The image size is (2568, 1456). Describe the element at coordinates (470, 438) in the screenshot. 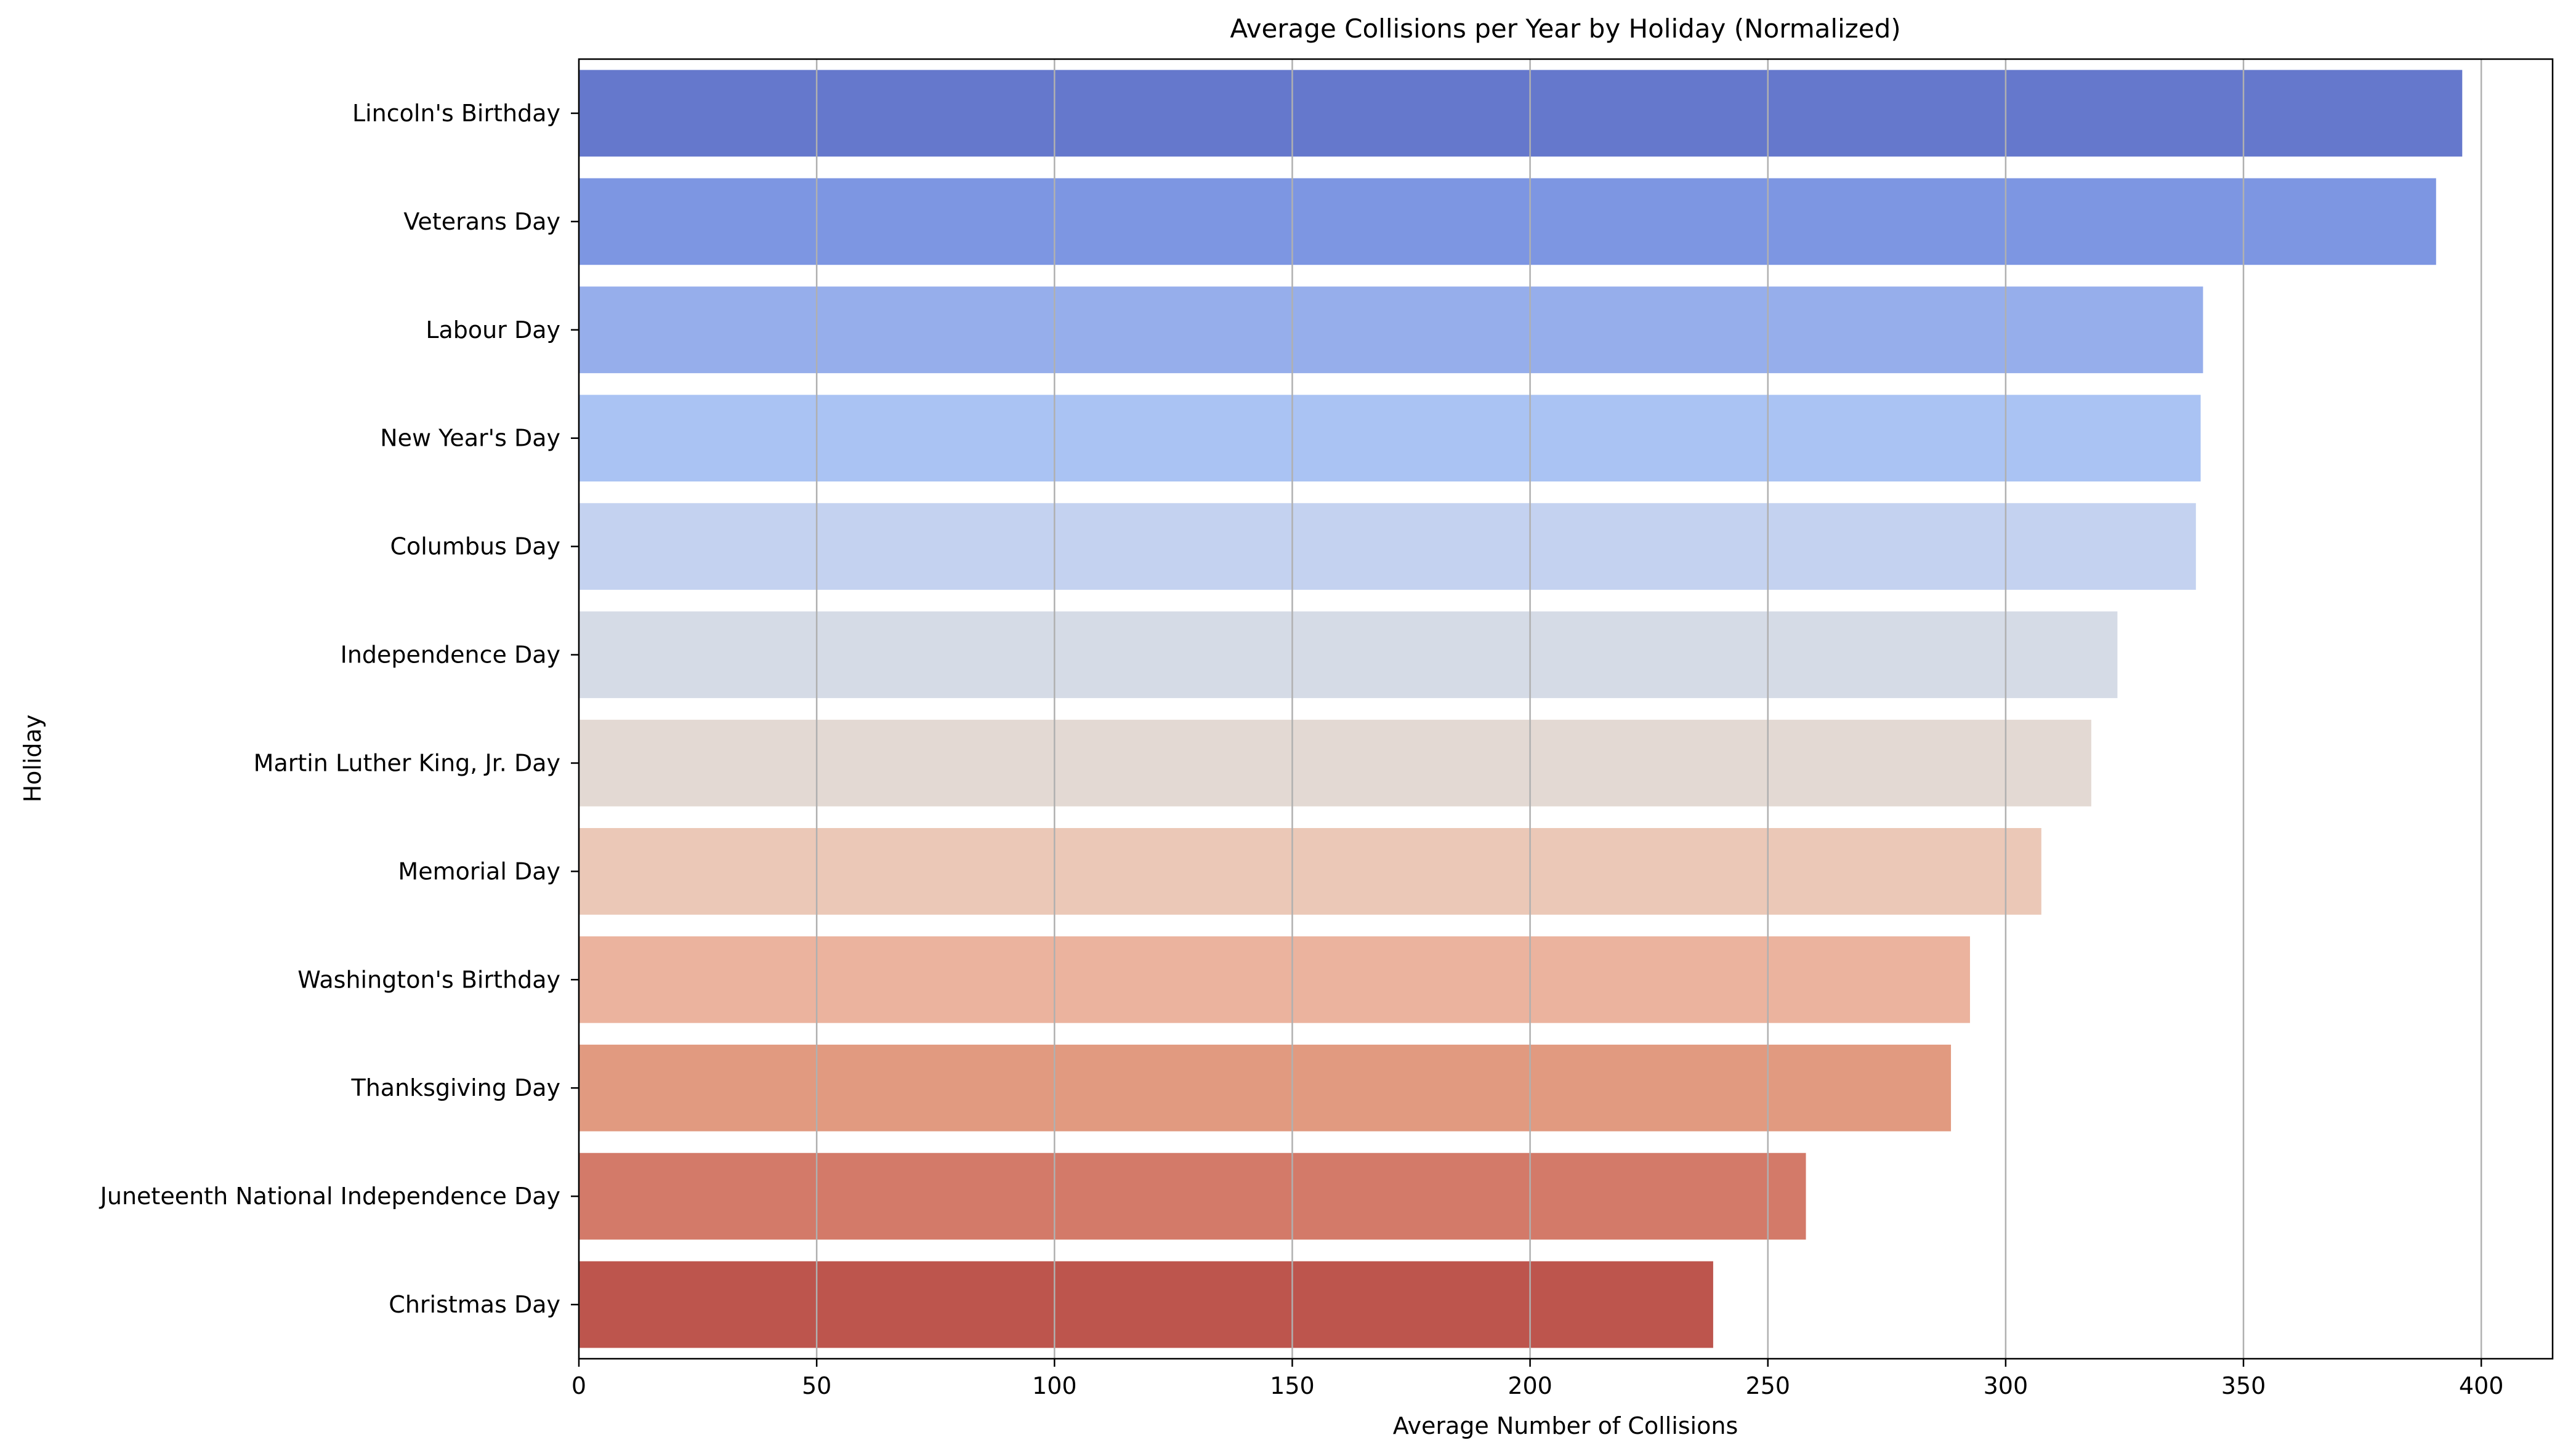

I see `y-tick-label-3: New Year's Day` at that location.